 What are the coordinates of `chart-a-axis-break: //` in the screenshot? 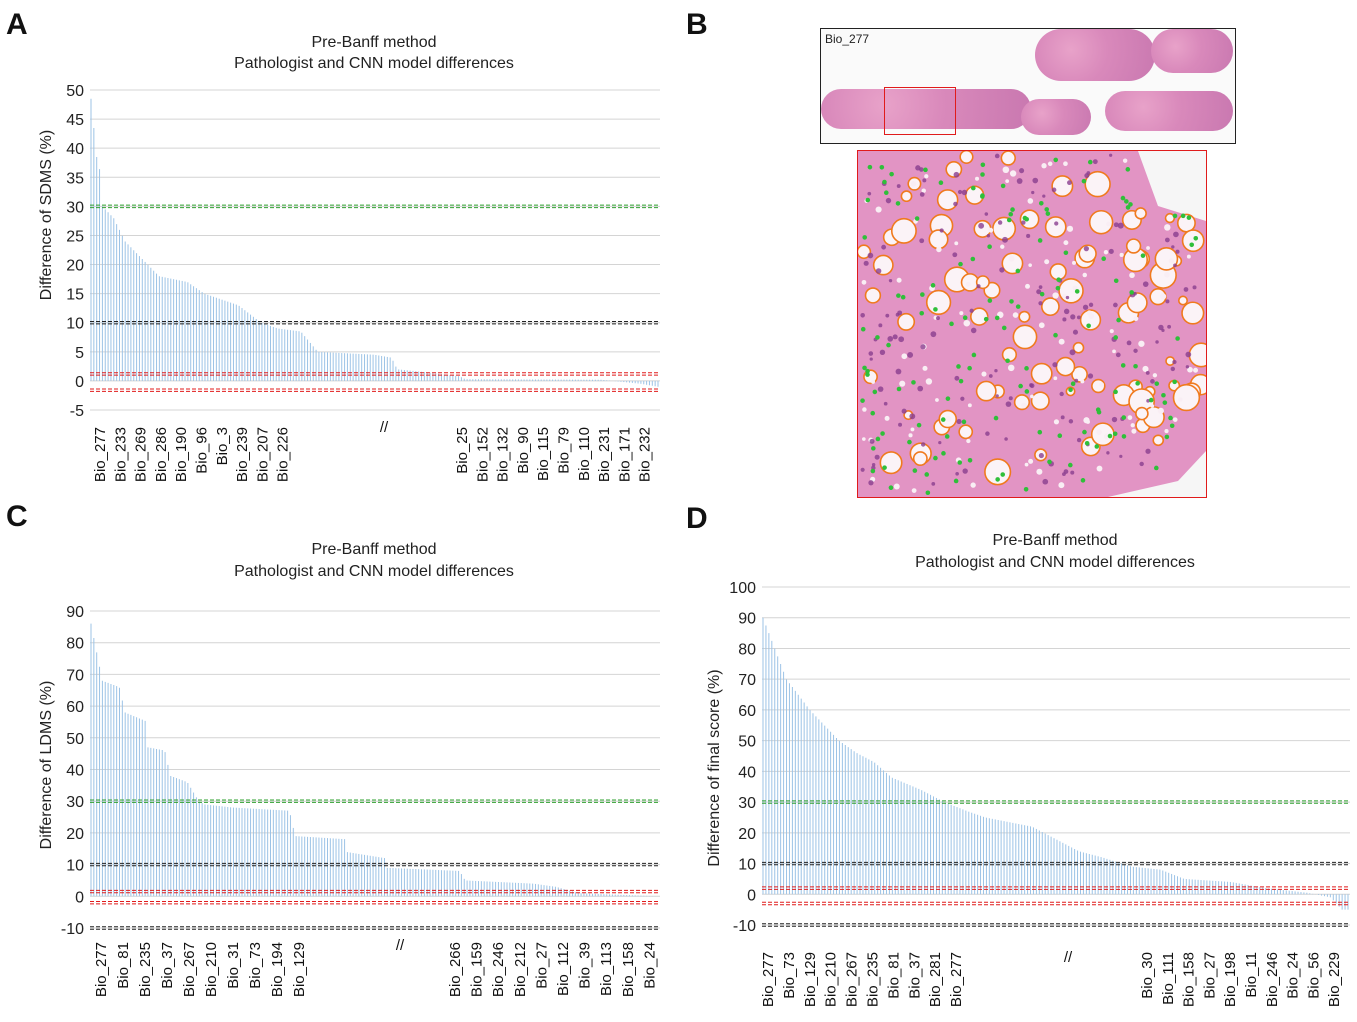 It's located at (384, 427).